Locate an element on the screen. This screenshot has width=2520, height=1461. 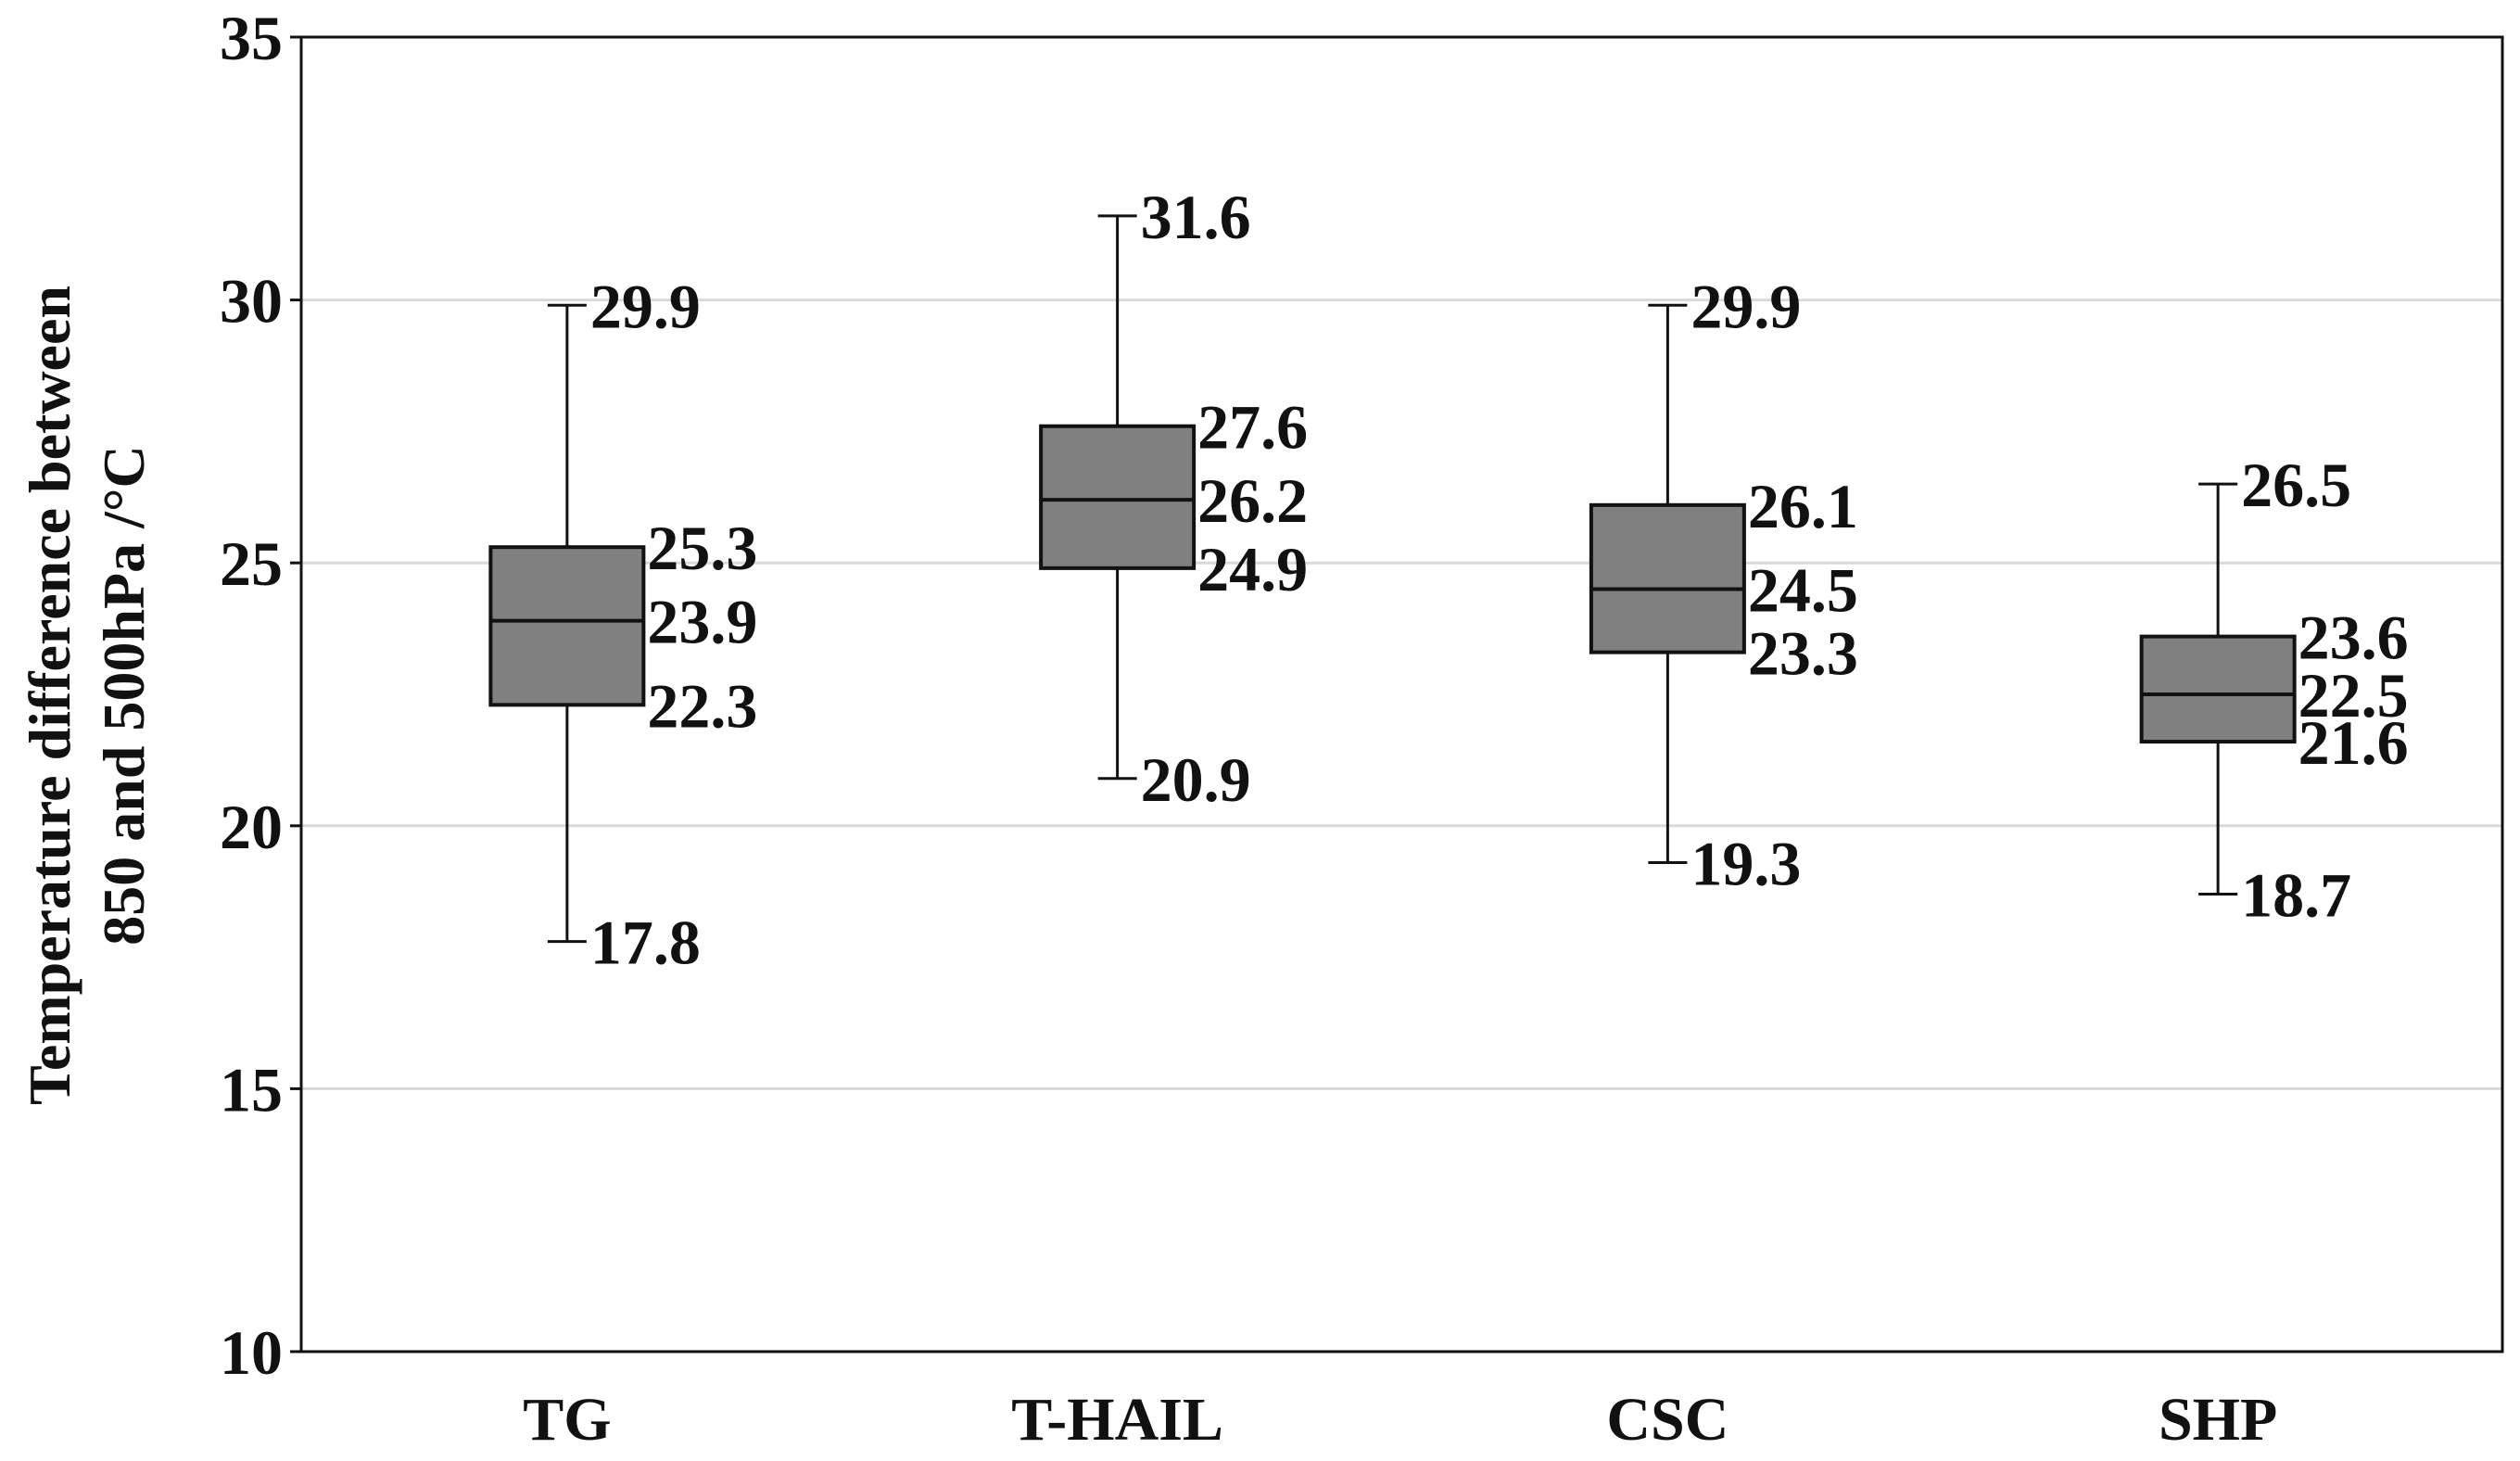
box-csc: 29.9 19.3 26.1 24.523.3 is located at coordinates (1723, 585).